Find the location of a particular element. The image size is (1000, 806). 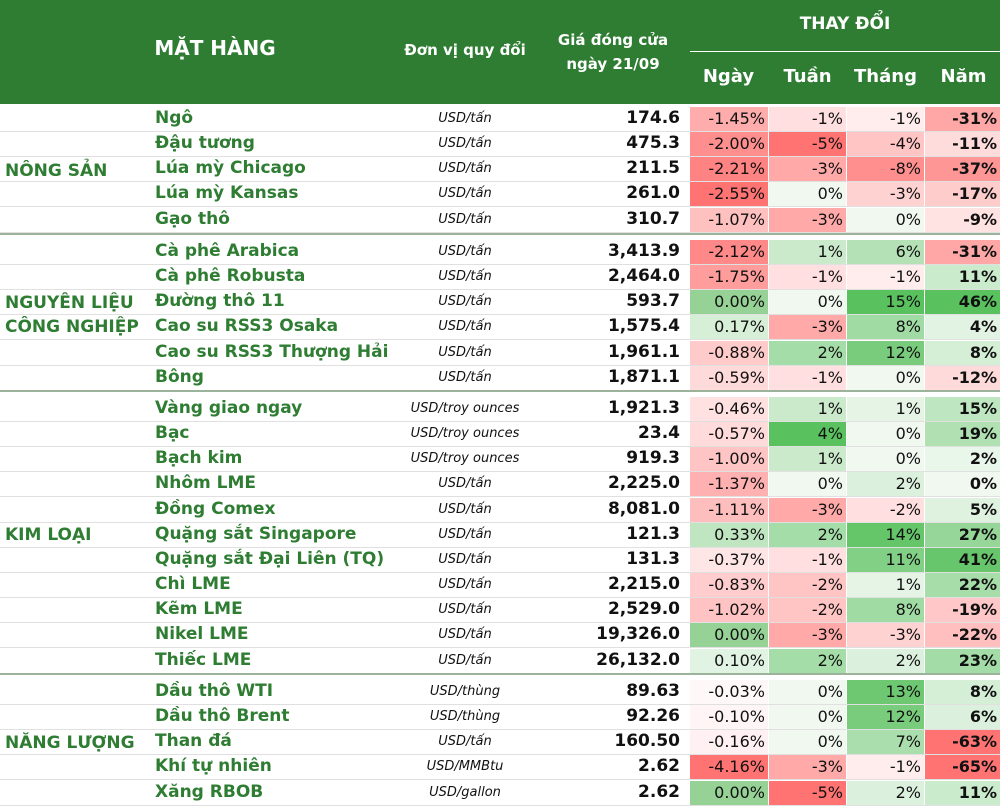

change-day-cell: -1.00% is located at coordinates (729, 459).